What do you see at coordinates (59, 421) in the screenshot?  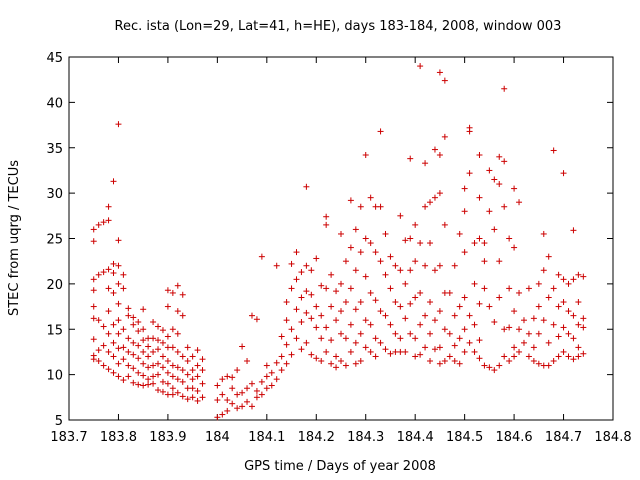 I see `y-tick-label: 5` at bounding box center [59, 421].